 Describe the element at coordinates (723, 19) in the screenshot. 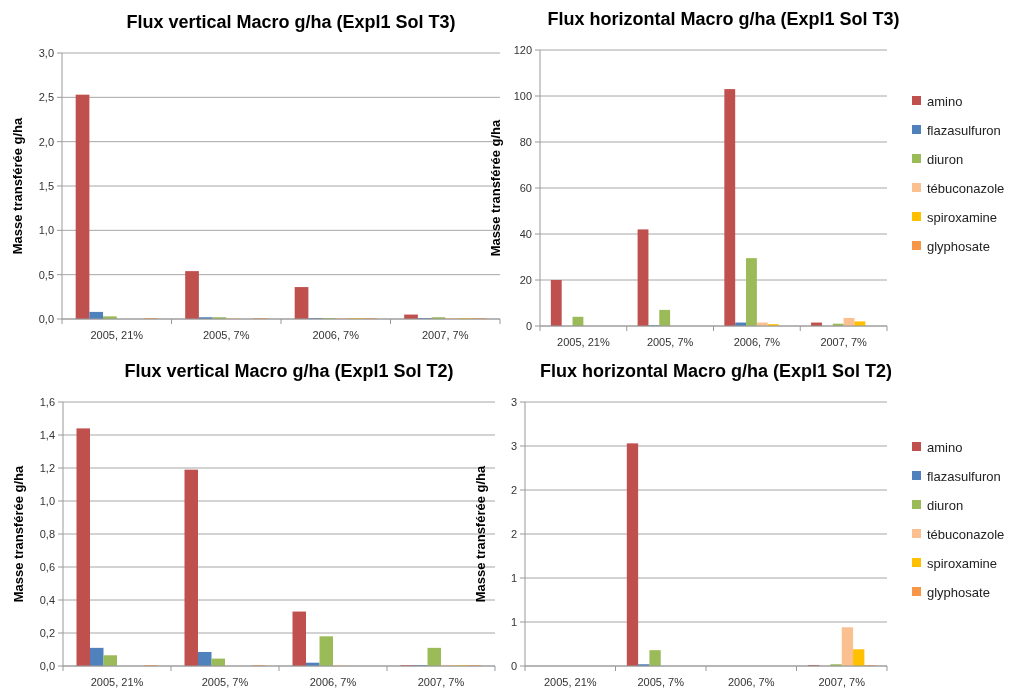

I see `chart-title: Flux horizontal Macro g/ha (Expl1 Sol T3)` at that location.